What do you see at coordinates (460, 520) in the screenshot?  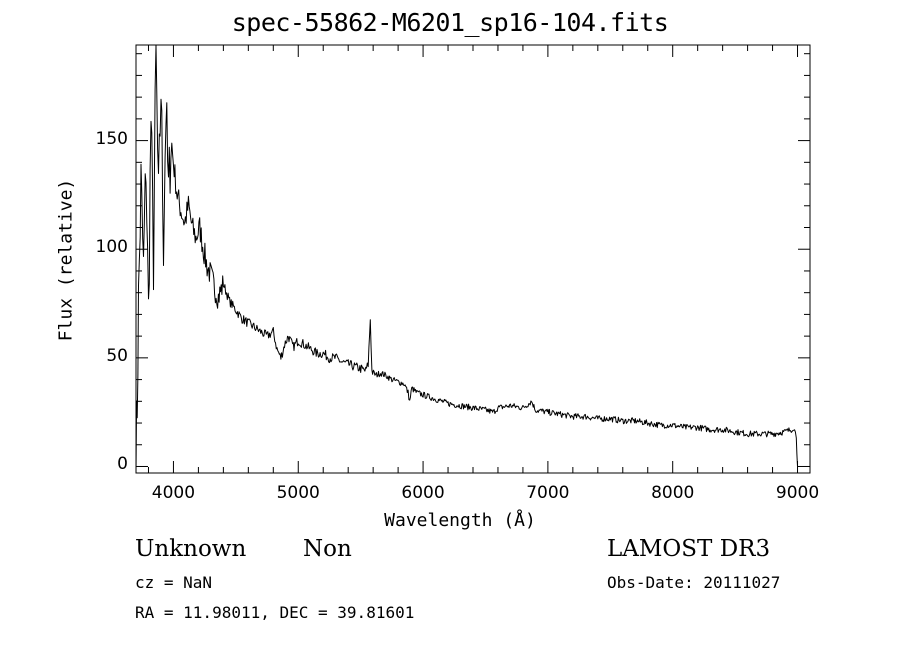 I see `x-axis-label: Wavelength (Å)` at bounding box center [460, 520].